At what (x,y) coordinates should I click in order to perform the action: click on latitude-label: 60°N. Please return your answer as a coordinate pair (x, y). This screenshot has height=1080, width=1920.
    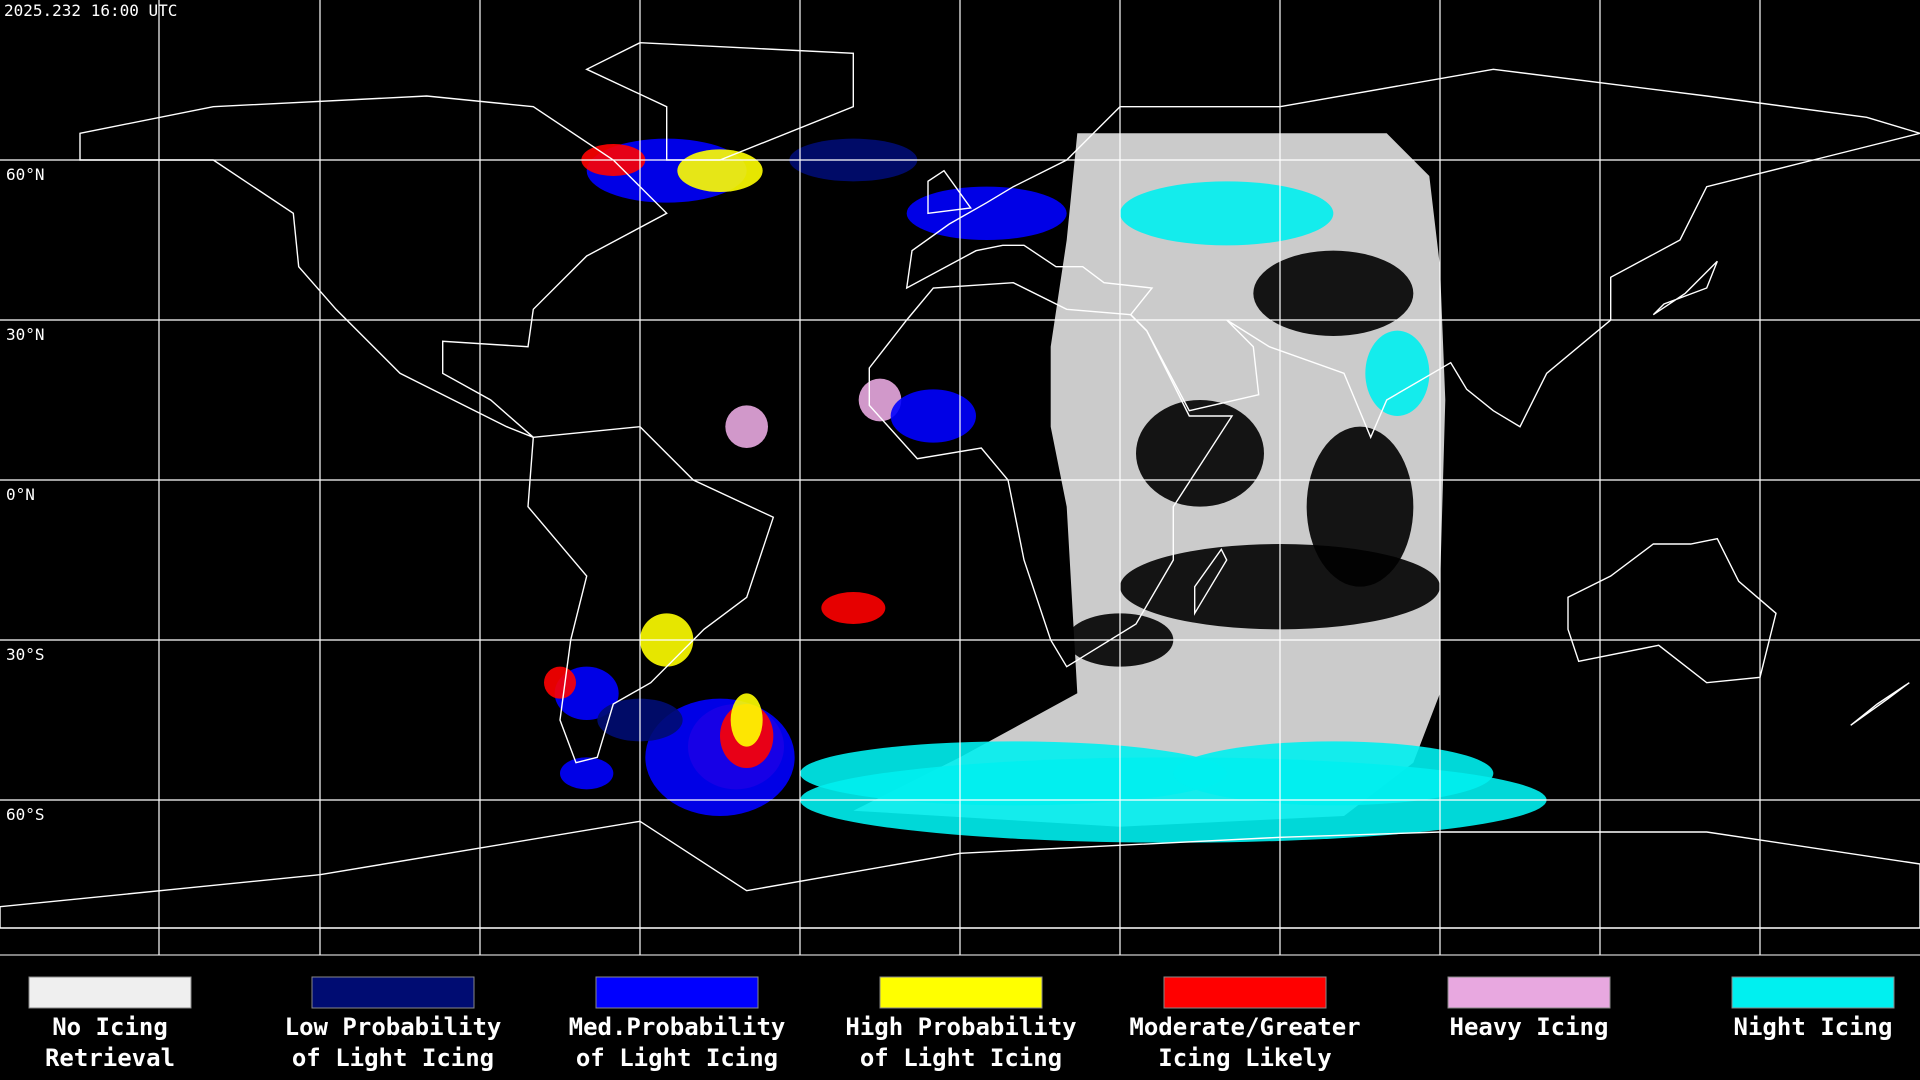
    Looking at the image, I should click on (25, 174).